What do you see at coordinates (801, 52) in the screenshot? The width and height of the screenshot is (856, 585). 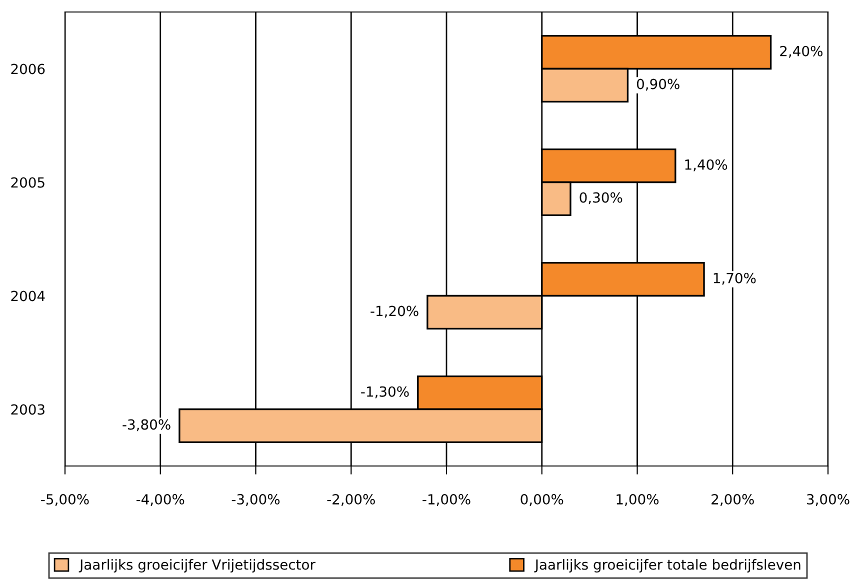 I see `data-label: 2,40%` at bounding box center [801, 52].